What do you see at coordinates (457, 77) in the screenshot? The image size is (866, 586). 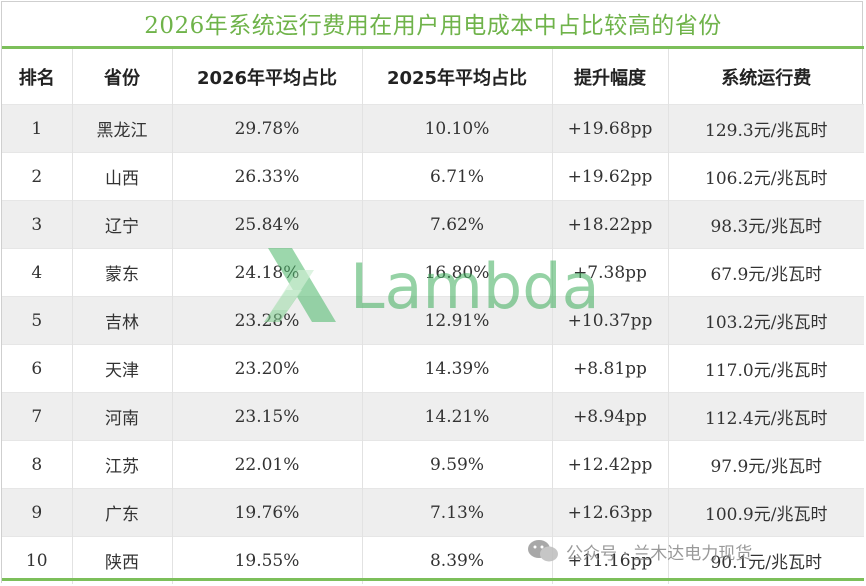 I see `header-share-2025: 2025年平均占比` at bounding box center [457, 77].